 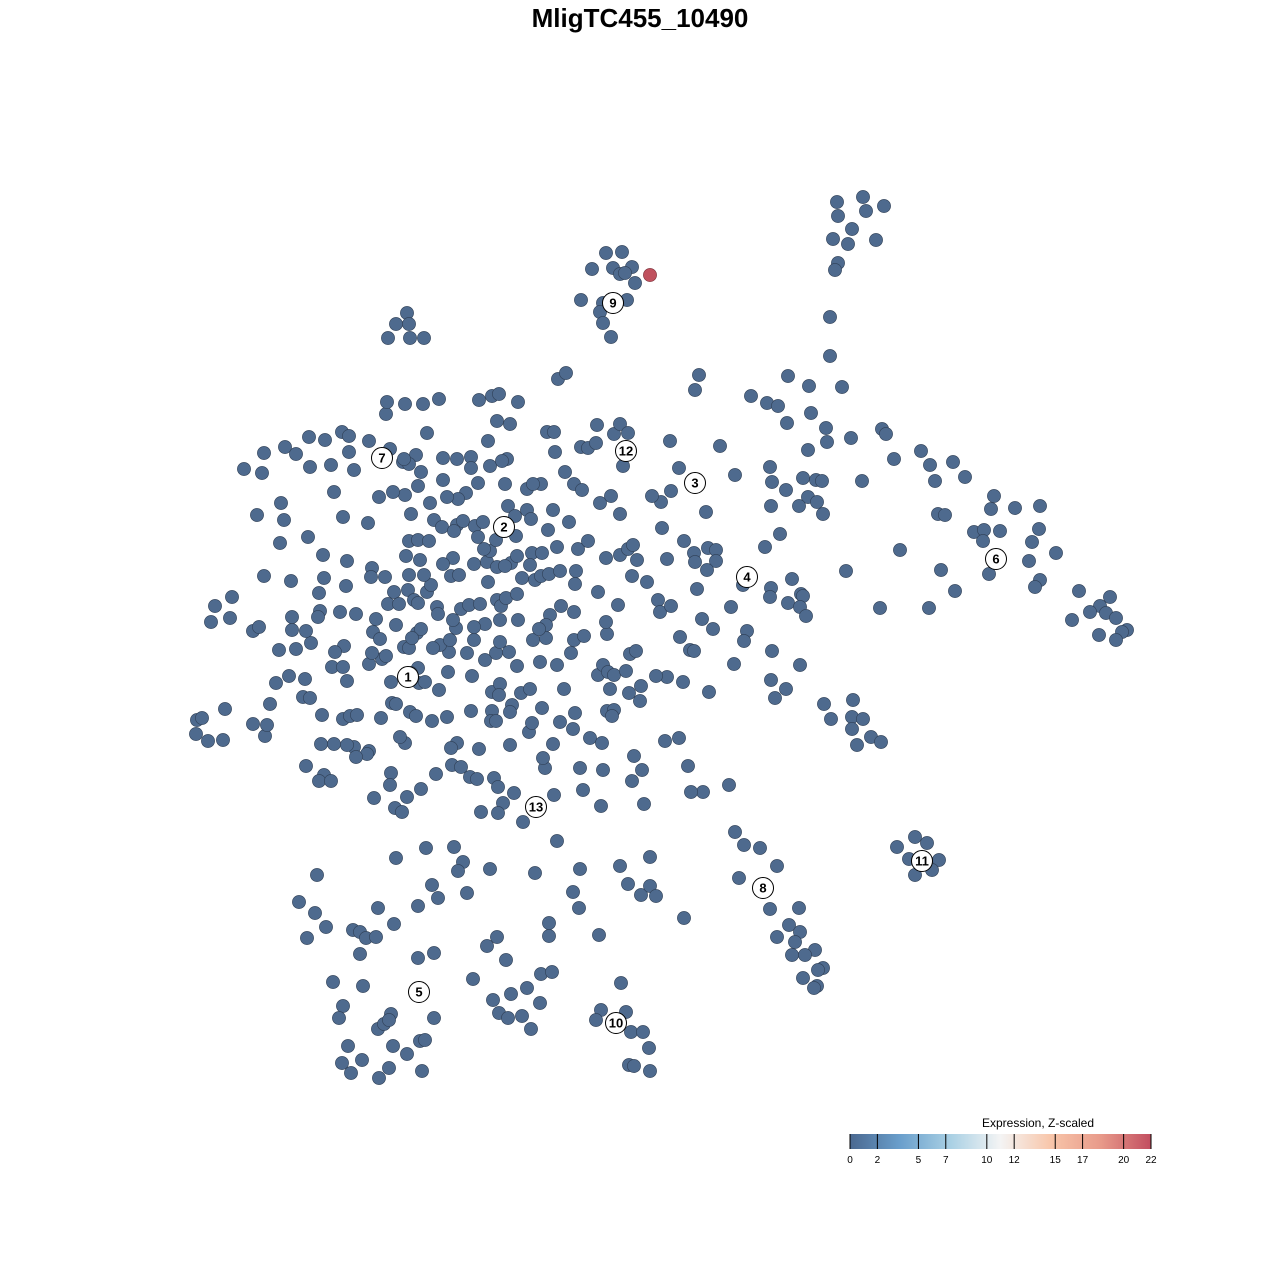 What do you see at coordinates (407, 677) in the screenshot?
I see `cluster-label-text: 1` at bounding box center [407, 677].